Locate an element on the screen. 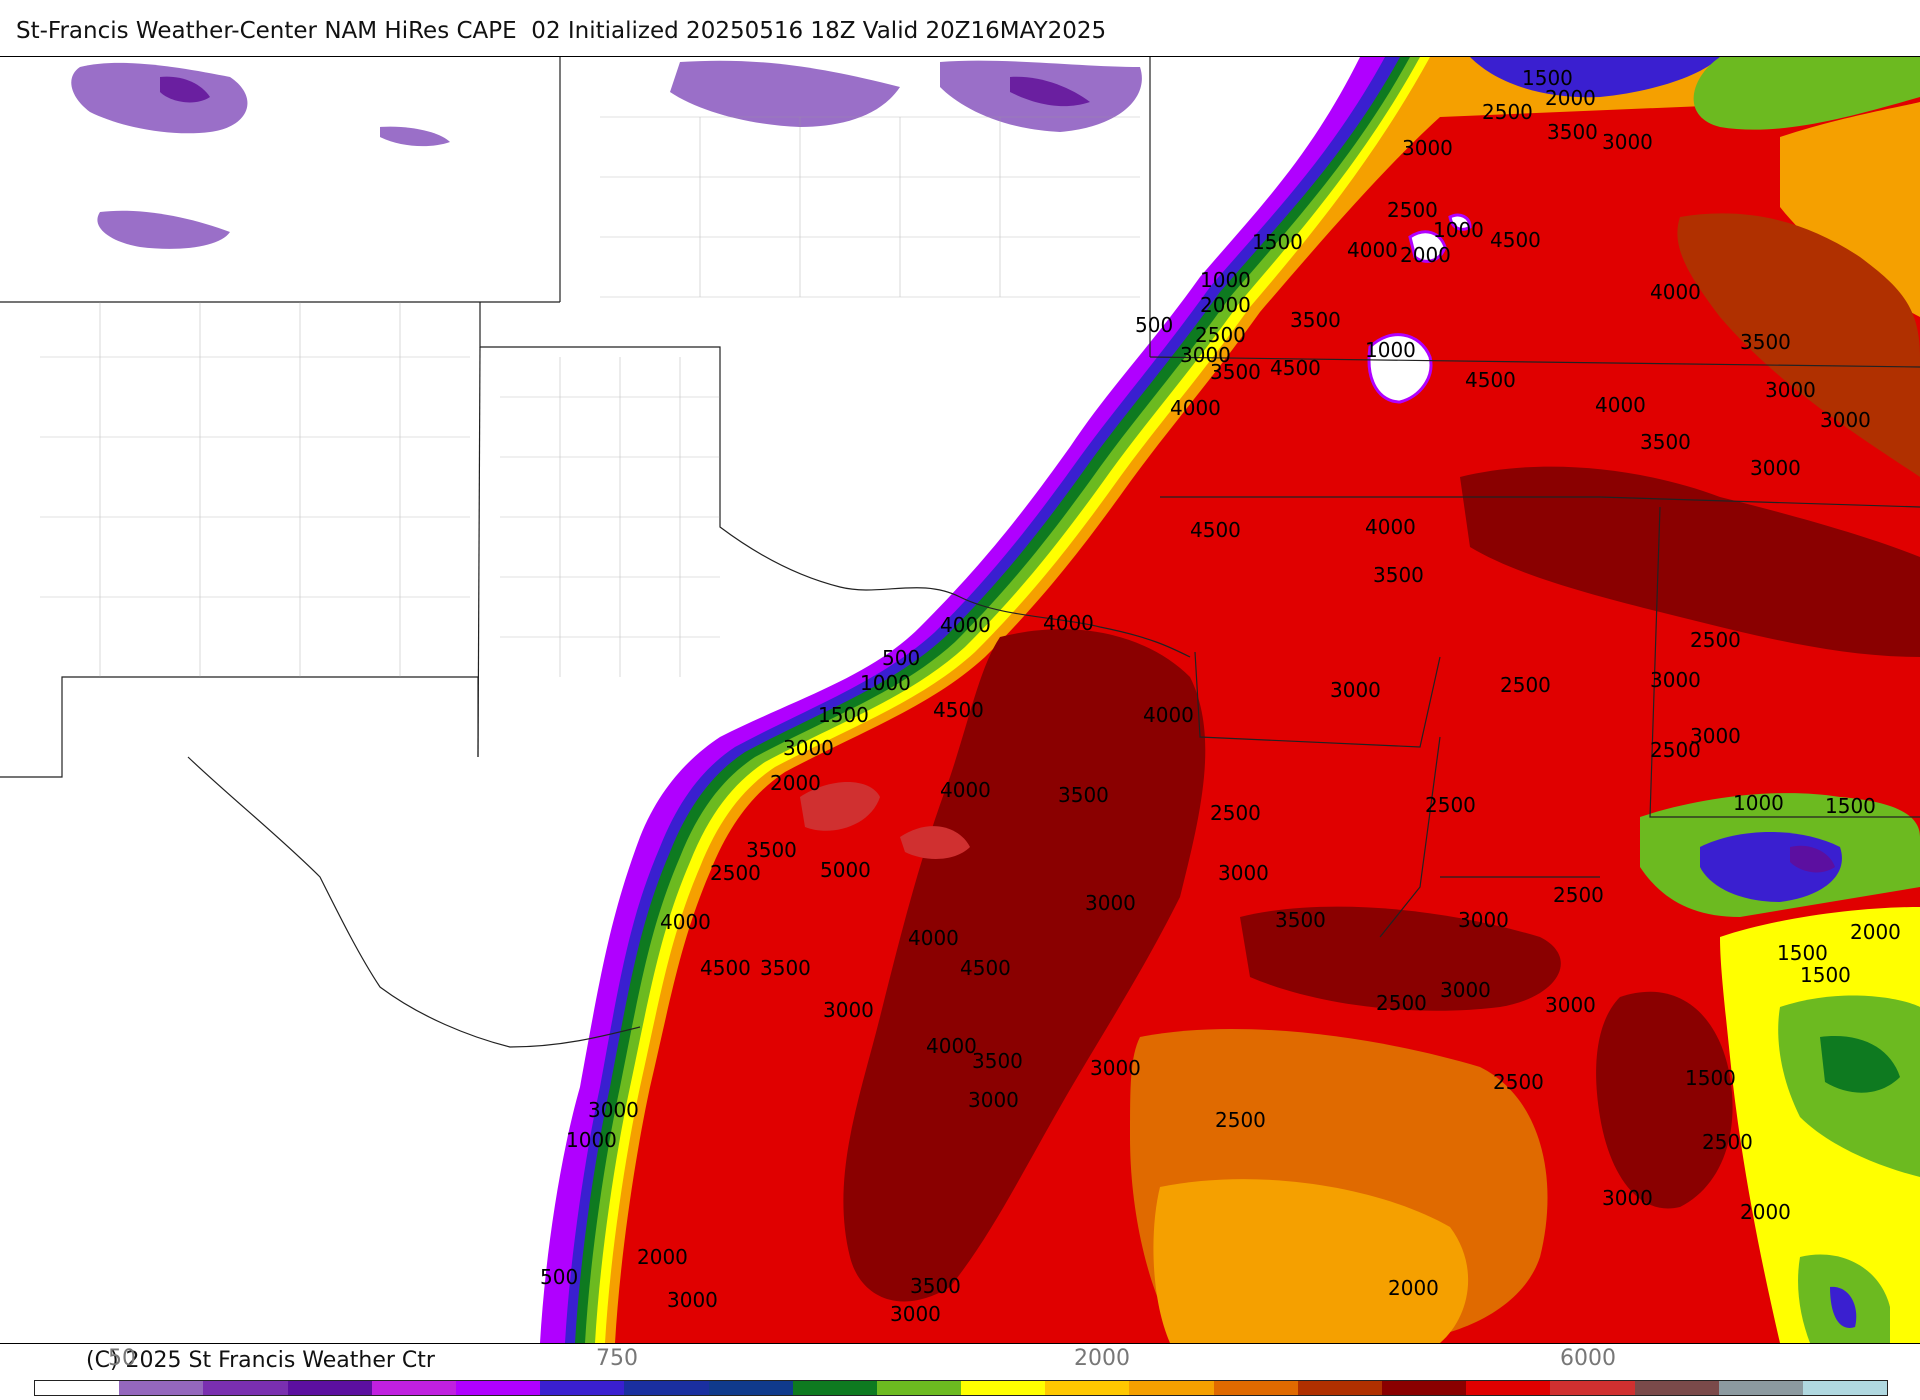 This screenshot has width=1920, height=1400. copyright-notice: (C) 2025 St Francis Weather Ctr is located at coordinates (260, 1360).